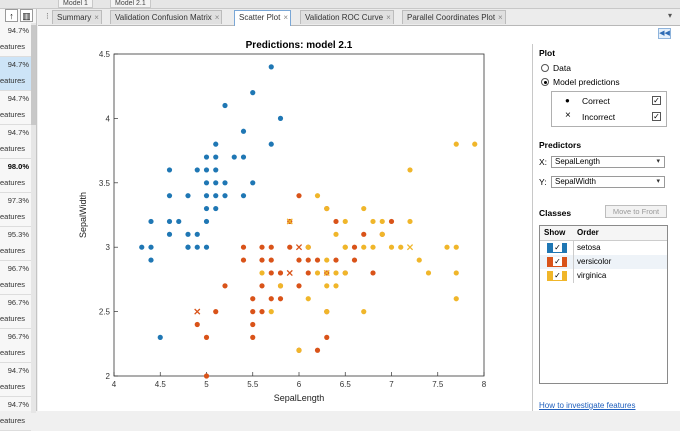 This screenshot has height=431, width=680. Describe the element at coordinates (77, 17) in the screenshot. I see `tab-summary: Summary ×` at that location.